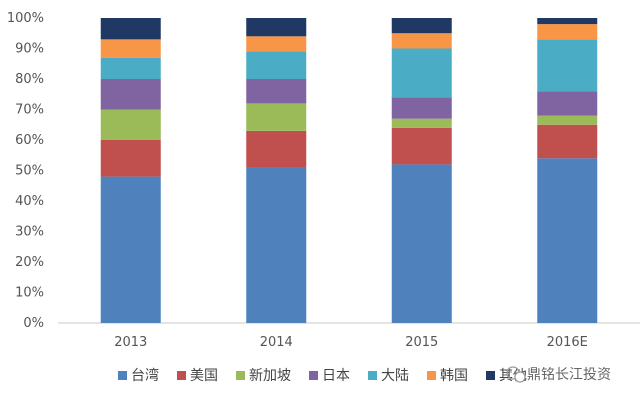  Describe the element at coordinates (336, 376) in the screenshot. I see `legend-label: 日本` at that location.